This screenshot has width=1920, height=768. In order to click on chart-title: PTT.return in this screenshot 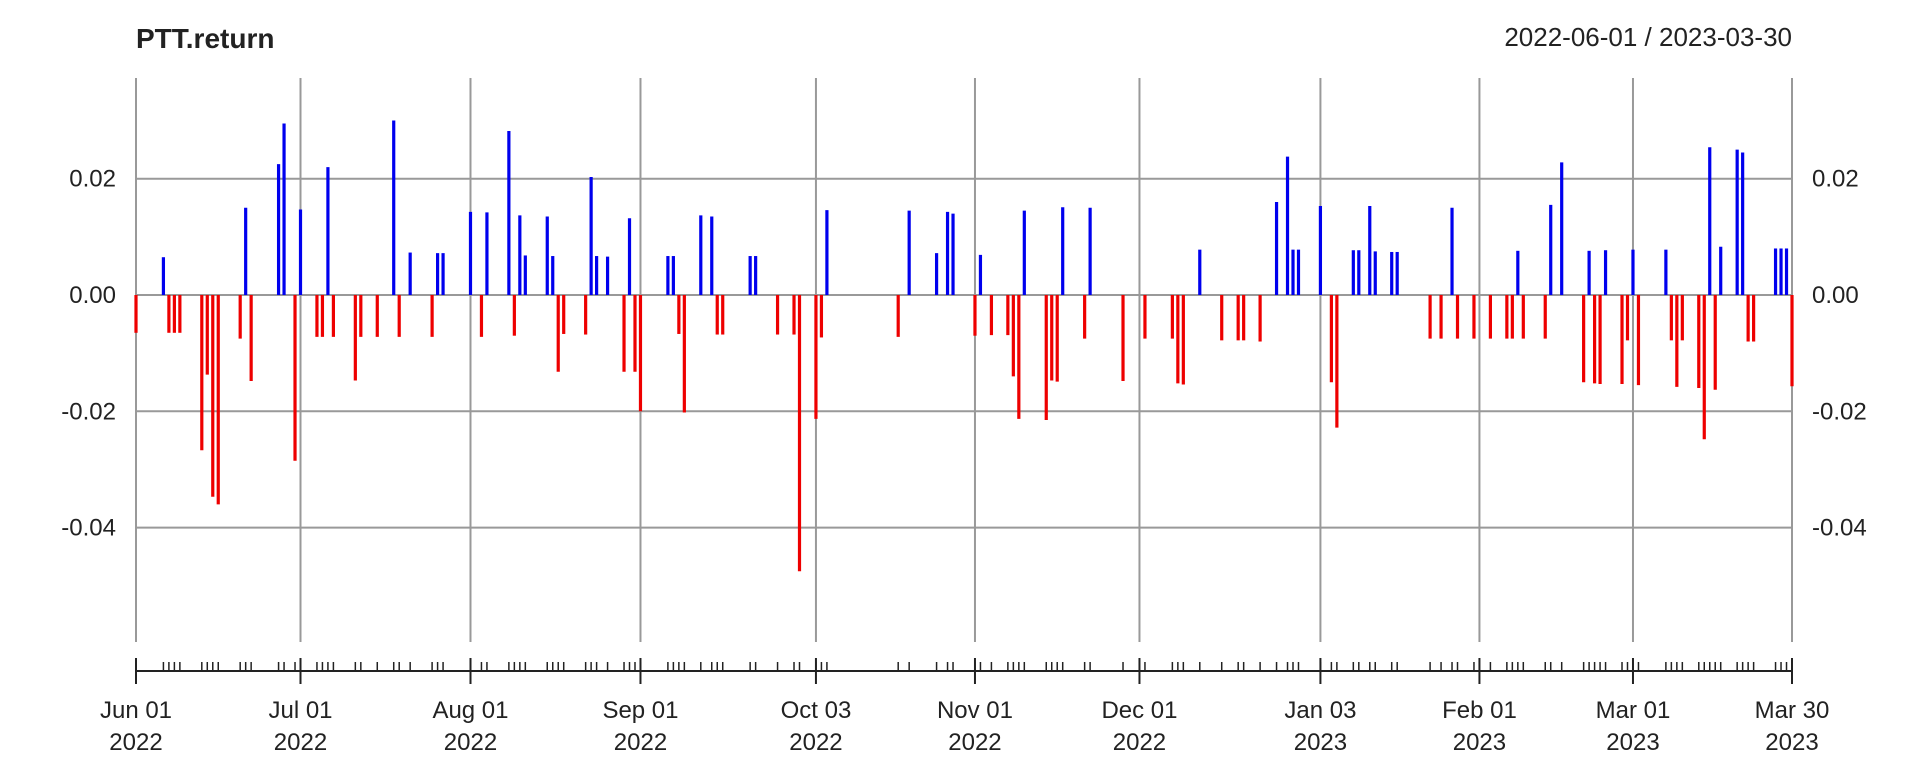, I will do `click(205, 38)`.